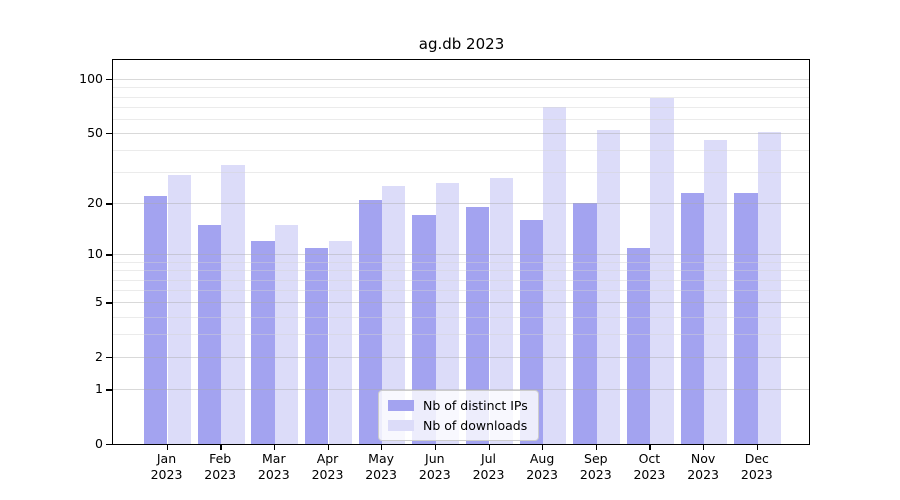 The image size is (900, 500). I want to click on bar-apr-downloads, so click(340, 342).